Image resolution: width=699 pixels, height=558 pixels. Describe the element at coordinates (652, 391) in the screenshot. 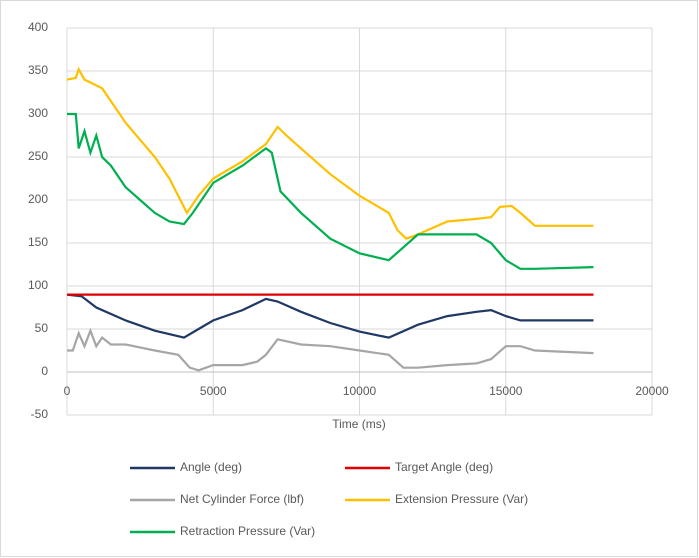

I see `x-tick-label: 20000` at that location.